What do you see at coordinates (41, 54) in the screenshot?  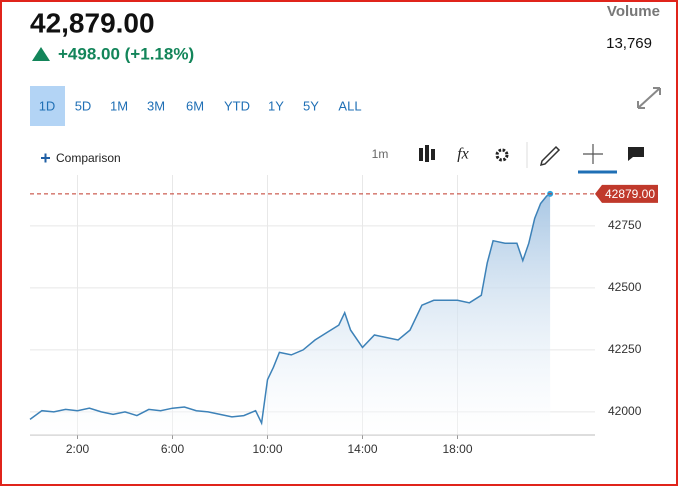 I see `up-arrow` at bounding box center [41, 54].